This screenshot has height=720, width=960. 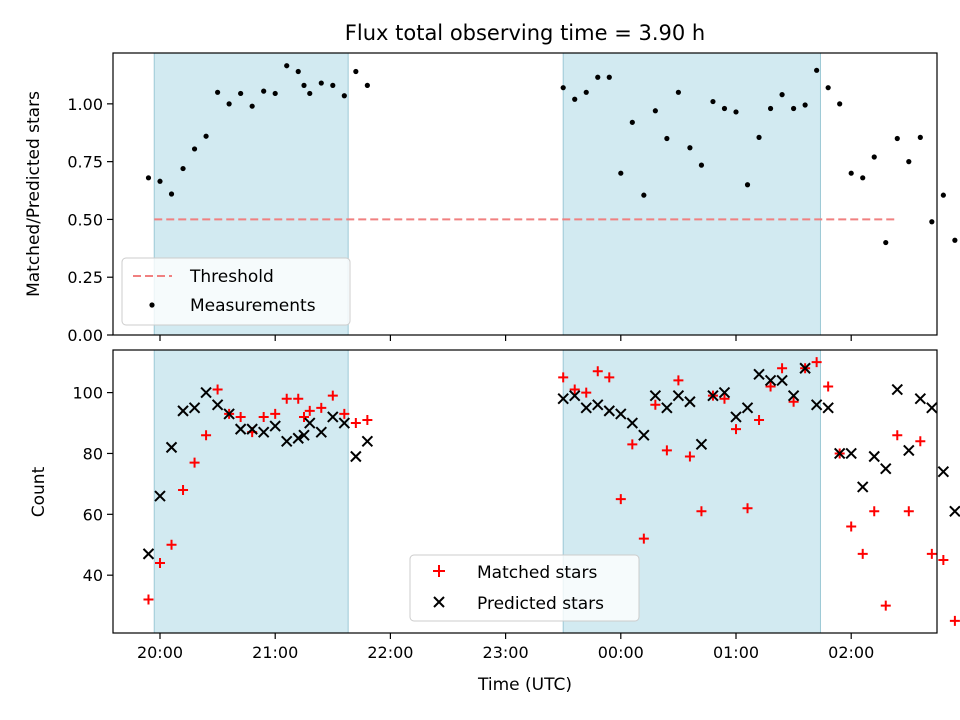 I want to click on top-y-axis: 0.00 0.25 0.50 0.75 1.00, so click(x=90, y=220).